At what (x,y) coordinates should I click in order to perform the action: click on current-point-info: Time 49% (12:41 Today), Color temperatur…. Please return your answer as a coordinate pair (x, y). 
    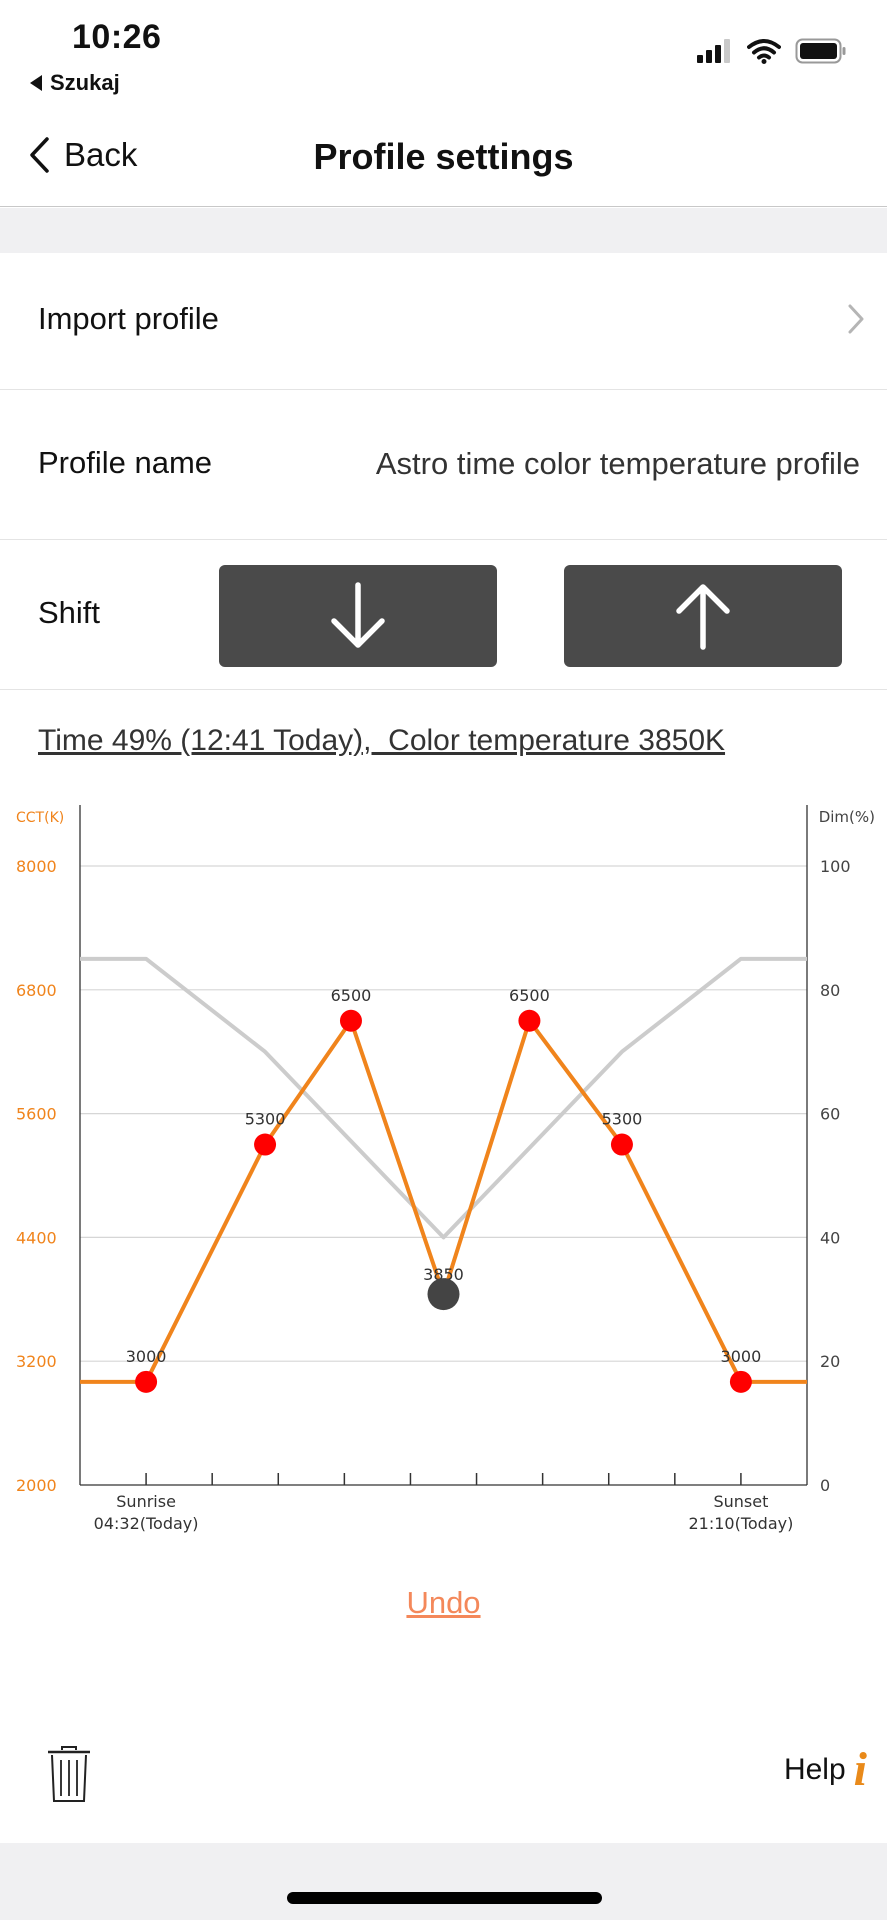
    Looking at the image, I should click on (382, 740).